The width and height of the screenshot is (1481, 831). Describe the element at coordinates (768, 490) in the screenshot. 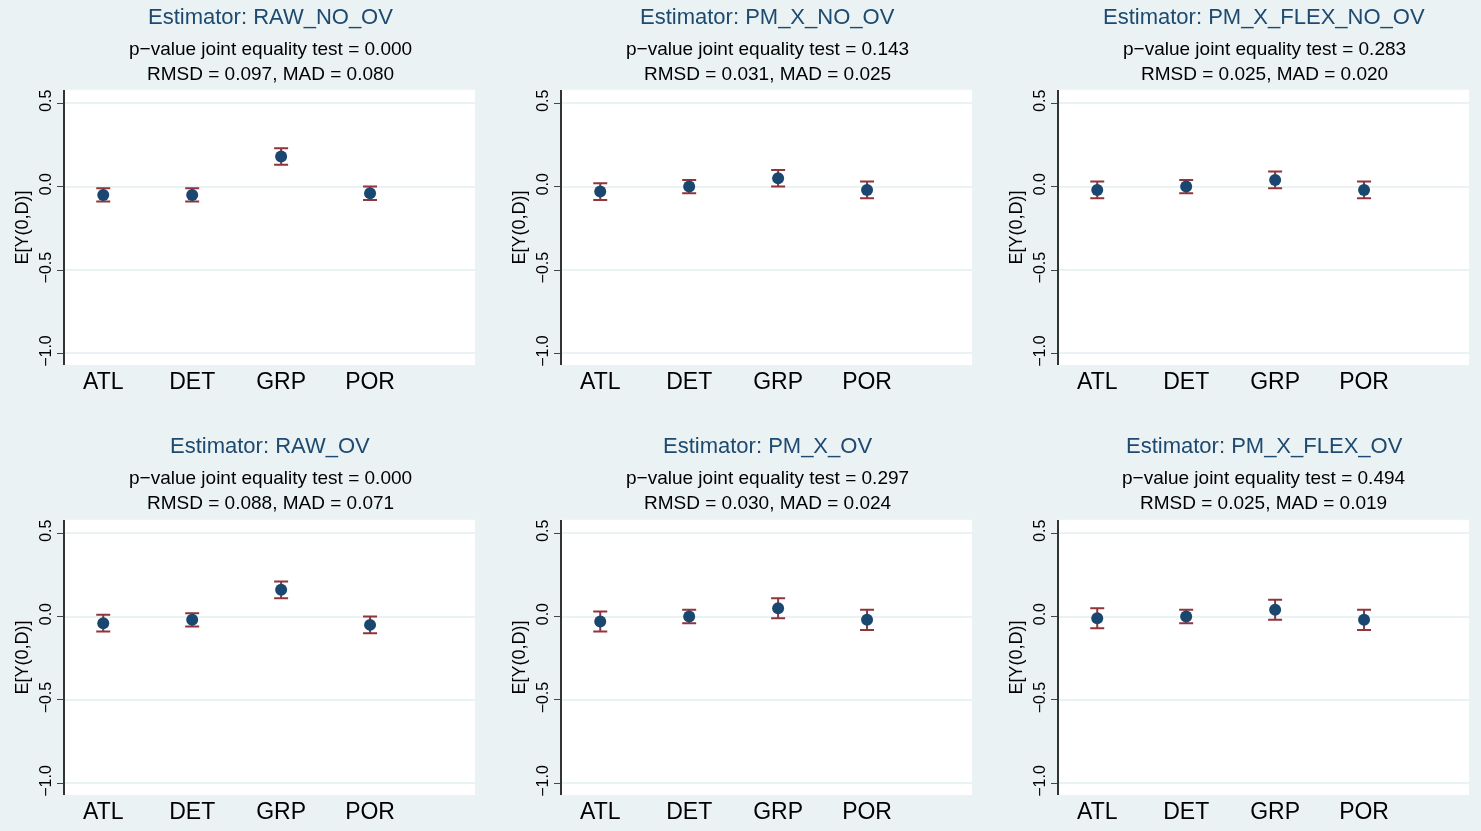

I see `chart-subtitle: p−value joint equality test = 0.297 RMSD = 0.030, MAD = 0.024` at that location.